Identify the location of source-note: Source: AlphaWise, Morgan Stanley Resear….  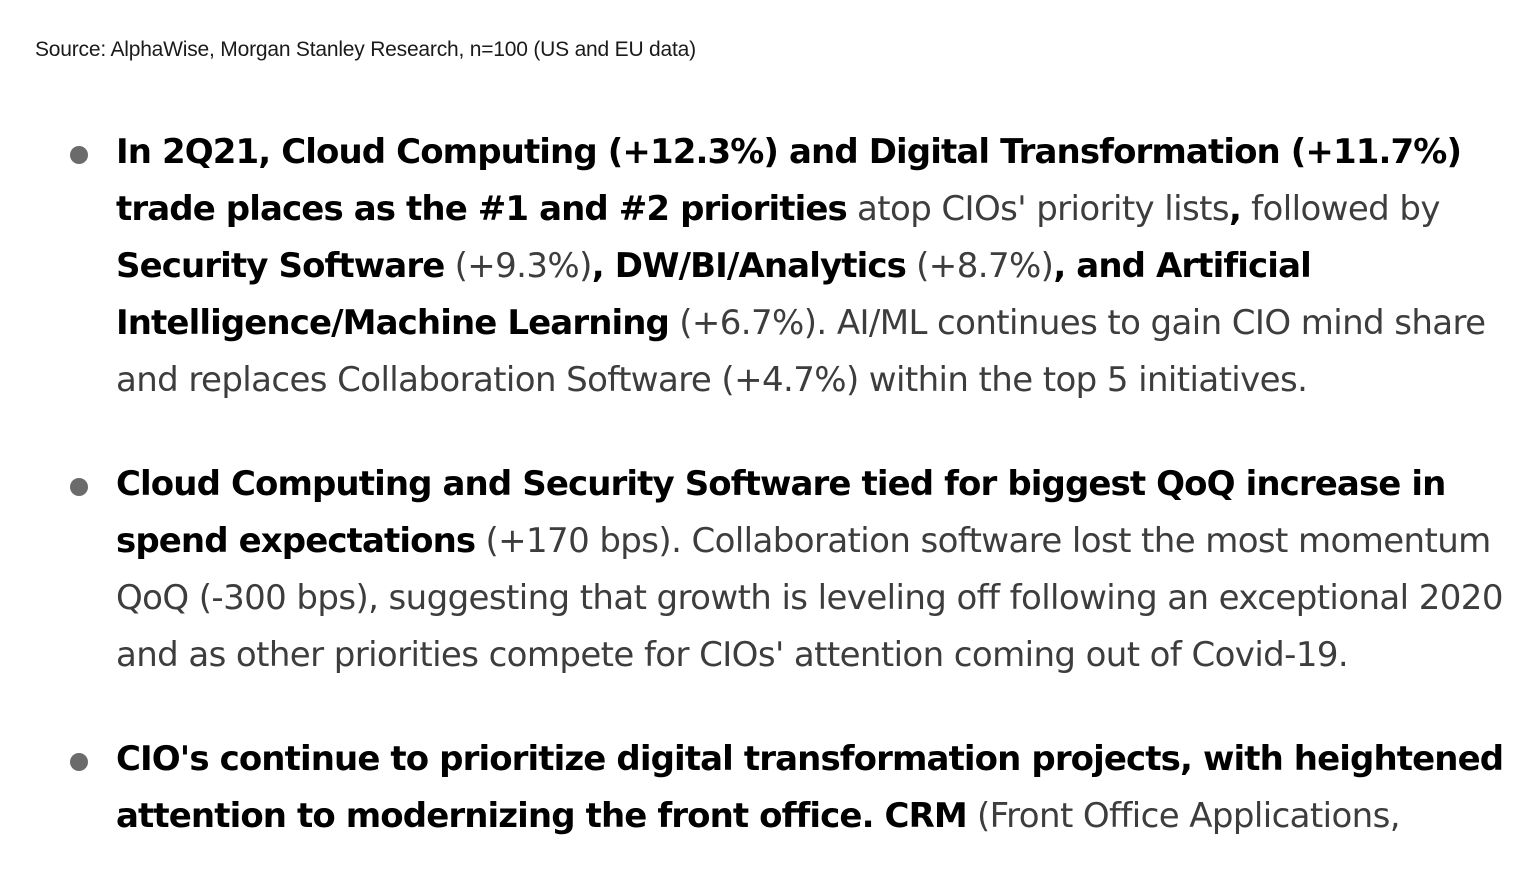
(365, 49).